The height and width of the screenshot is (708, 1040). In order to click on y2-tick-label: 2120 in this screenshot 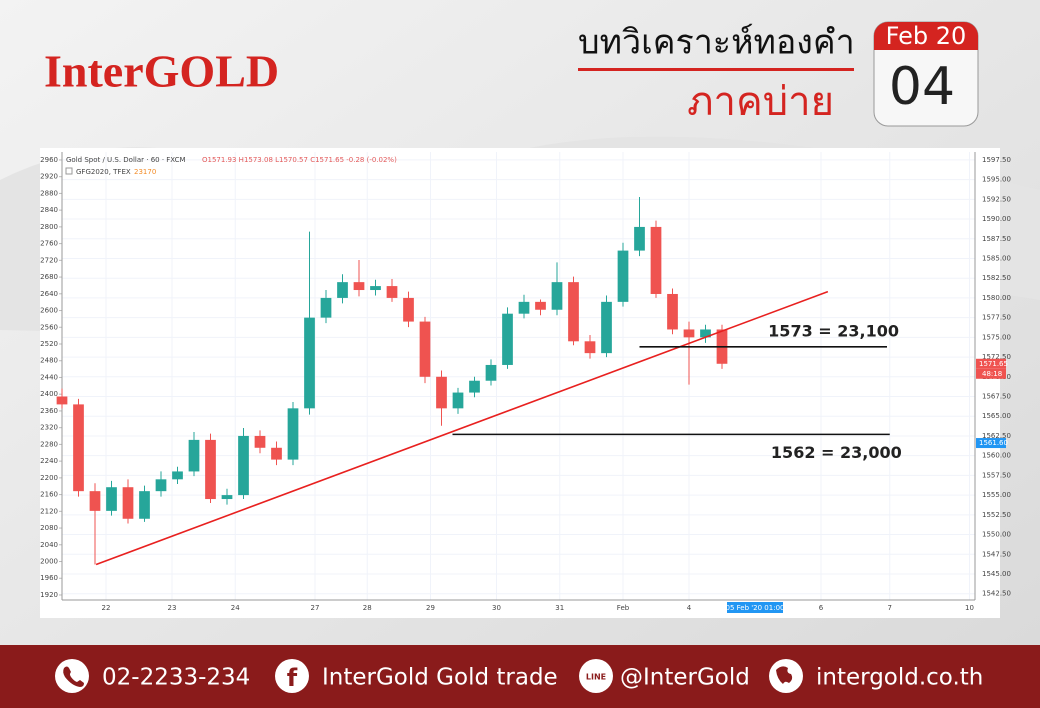, I will do `click(49, 511)`.